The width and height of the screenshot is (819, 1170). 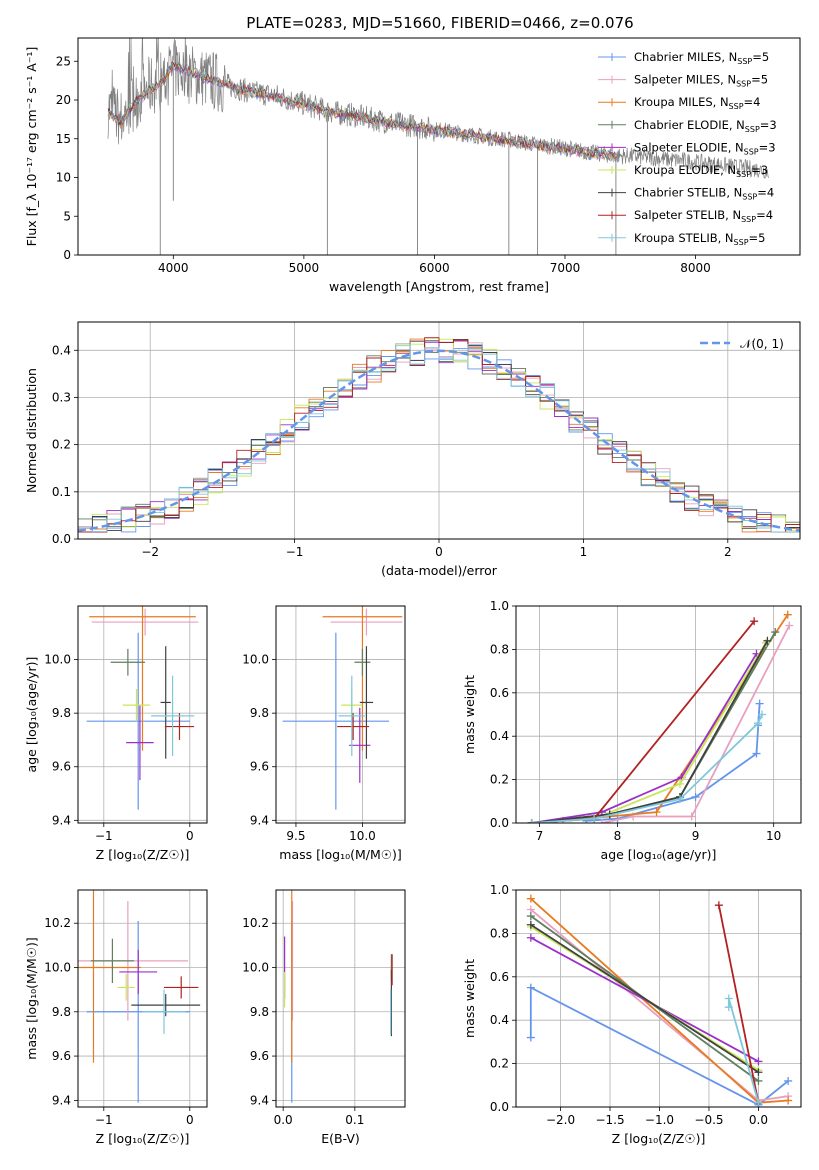 What do you see at coordinates (342, 708) in the screenshot?
I see `errorbar-plot-area` at bounding box center [342, 708].